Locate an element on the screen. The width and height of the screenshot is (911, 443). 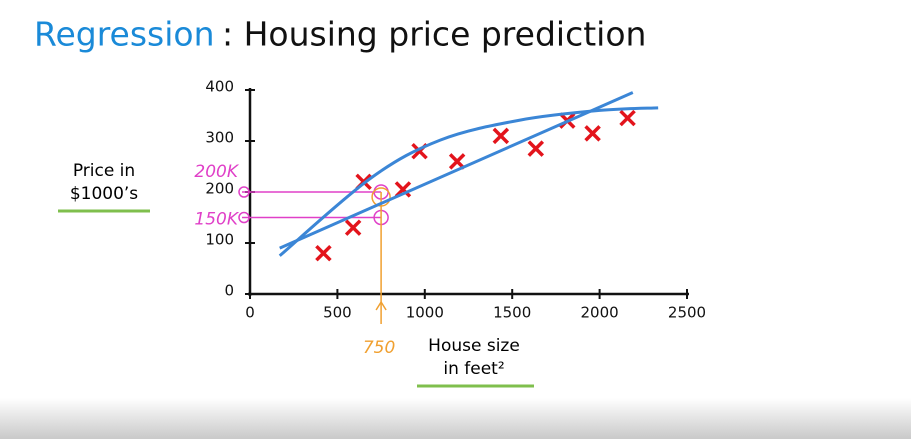
y-tick-label: 300 is located at coordinates (219, 138).